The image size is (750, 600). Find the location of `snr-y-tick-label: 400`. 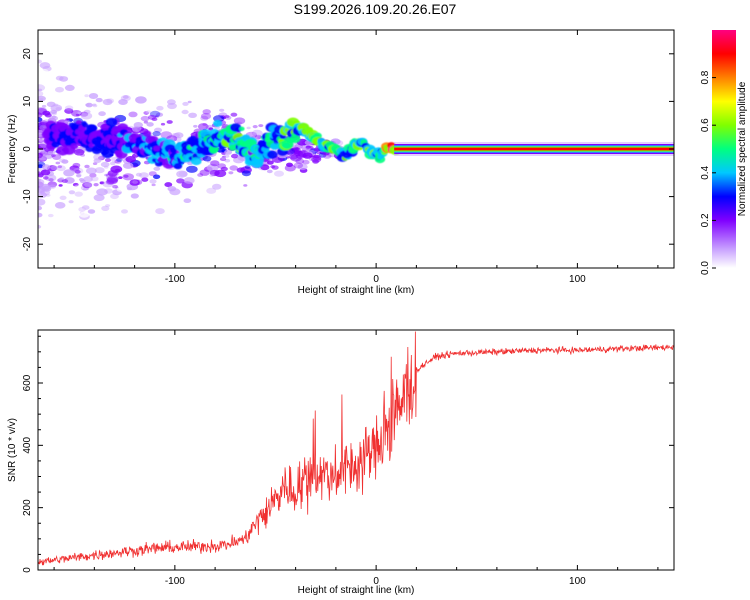

snr-y-tick-label: 400 is located at coordinates (27, 445).